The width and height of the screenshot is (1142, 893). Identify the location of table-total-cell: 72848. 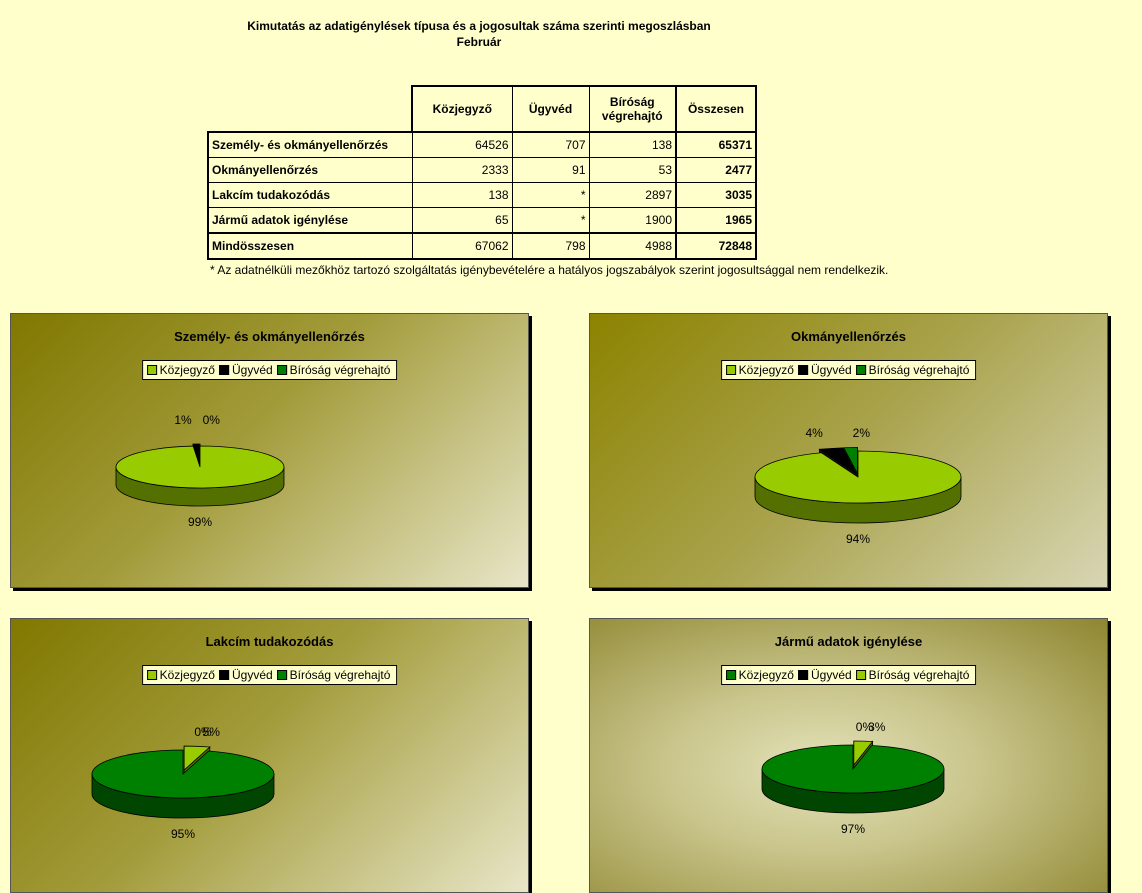
(716, 246).